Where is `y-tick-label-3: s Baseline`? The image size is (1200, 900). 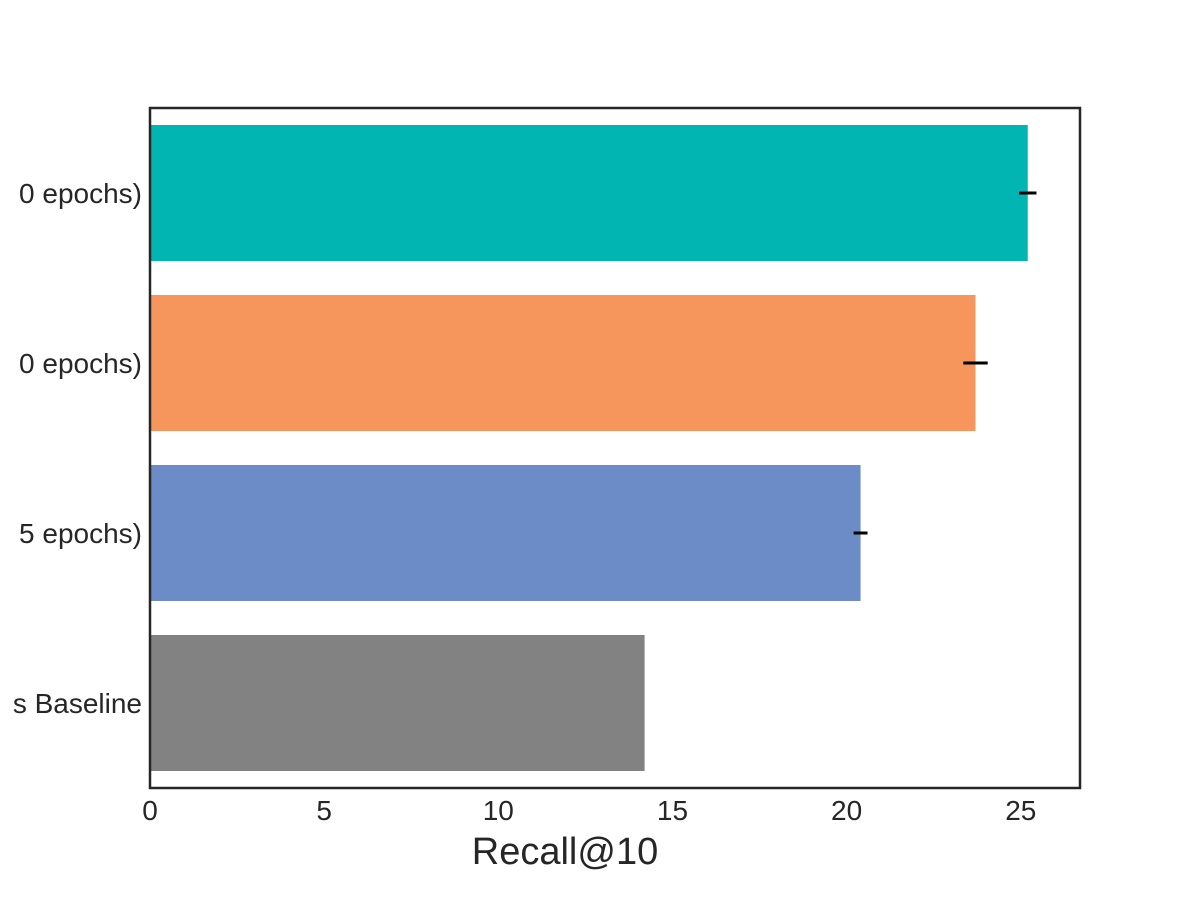
y-tick-label-3: s Baseline is located at coordinates (77, 703).